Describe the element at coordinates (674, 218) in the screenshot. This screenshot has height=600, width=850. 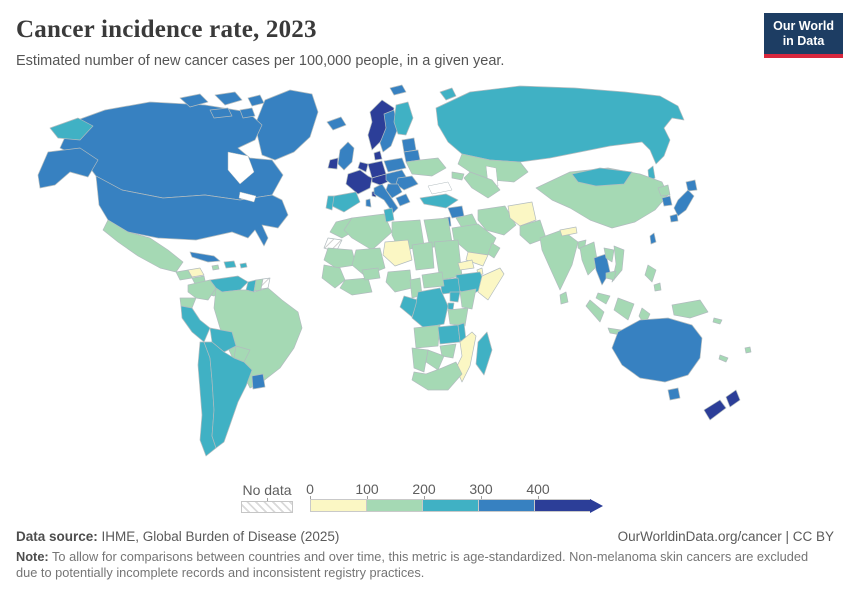
I see `region-japan-kyushu` at that location.